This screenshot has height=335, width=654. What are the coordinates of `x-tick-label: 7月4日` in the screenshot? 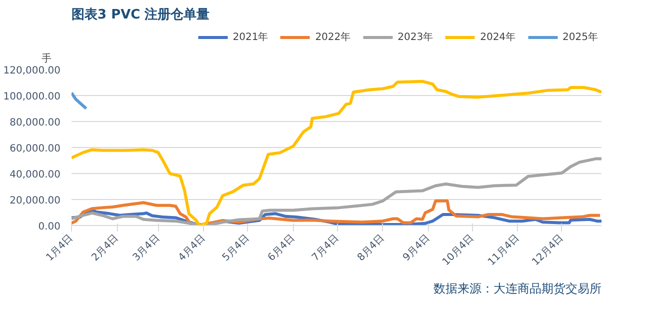 It's located at (326, 248).